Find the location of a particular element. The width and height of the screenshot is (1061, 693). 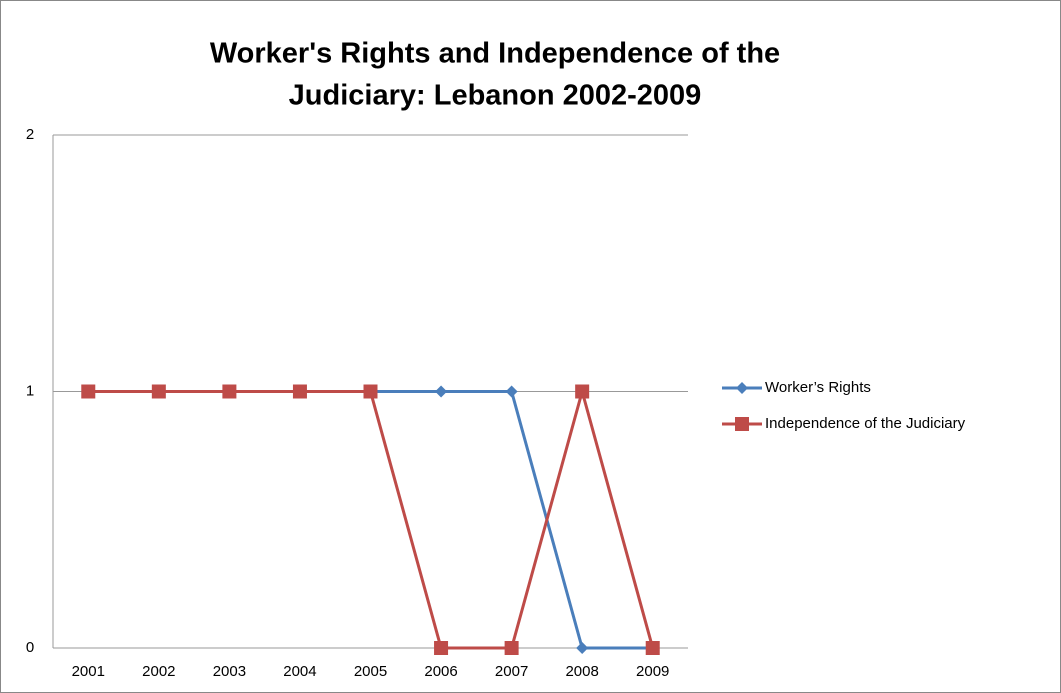

x-tick-label: 2001 is located at coordinates (88, 671).